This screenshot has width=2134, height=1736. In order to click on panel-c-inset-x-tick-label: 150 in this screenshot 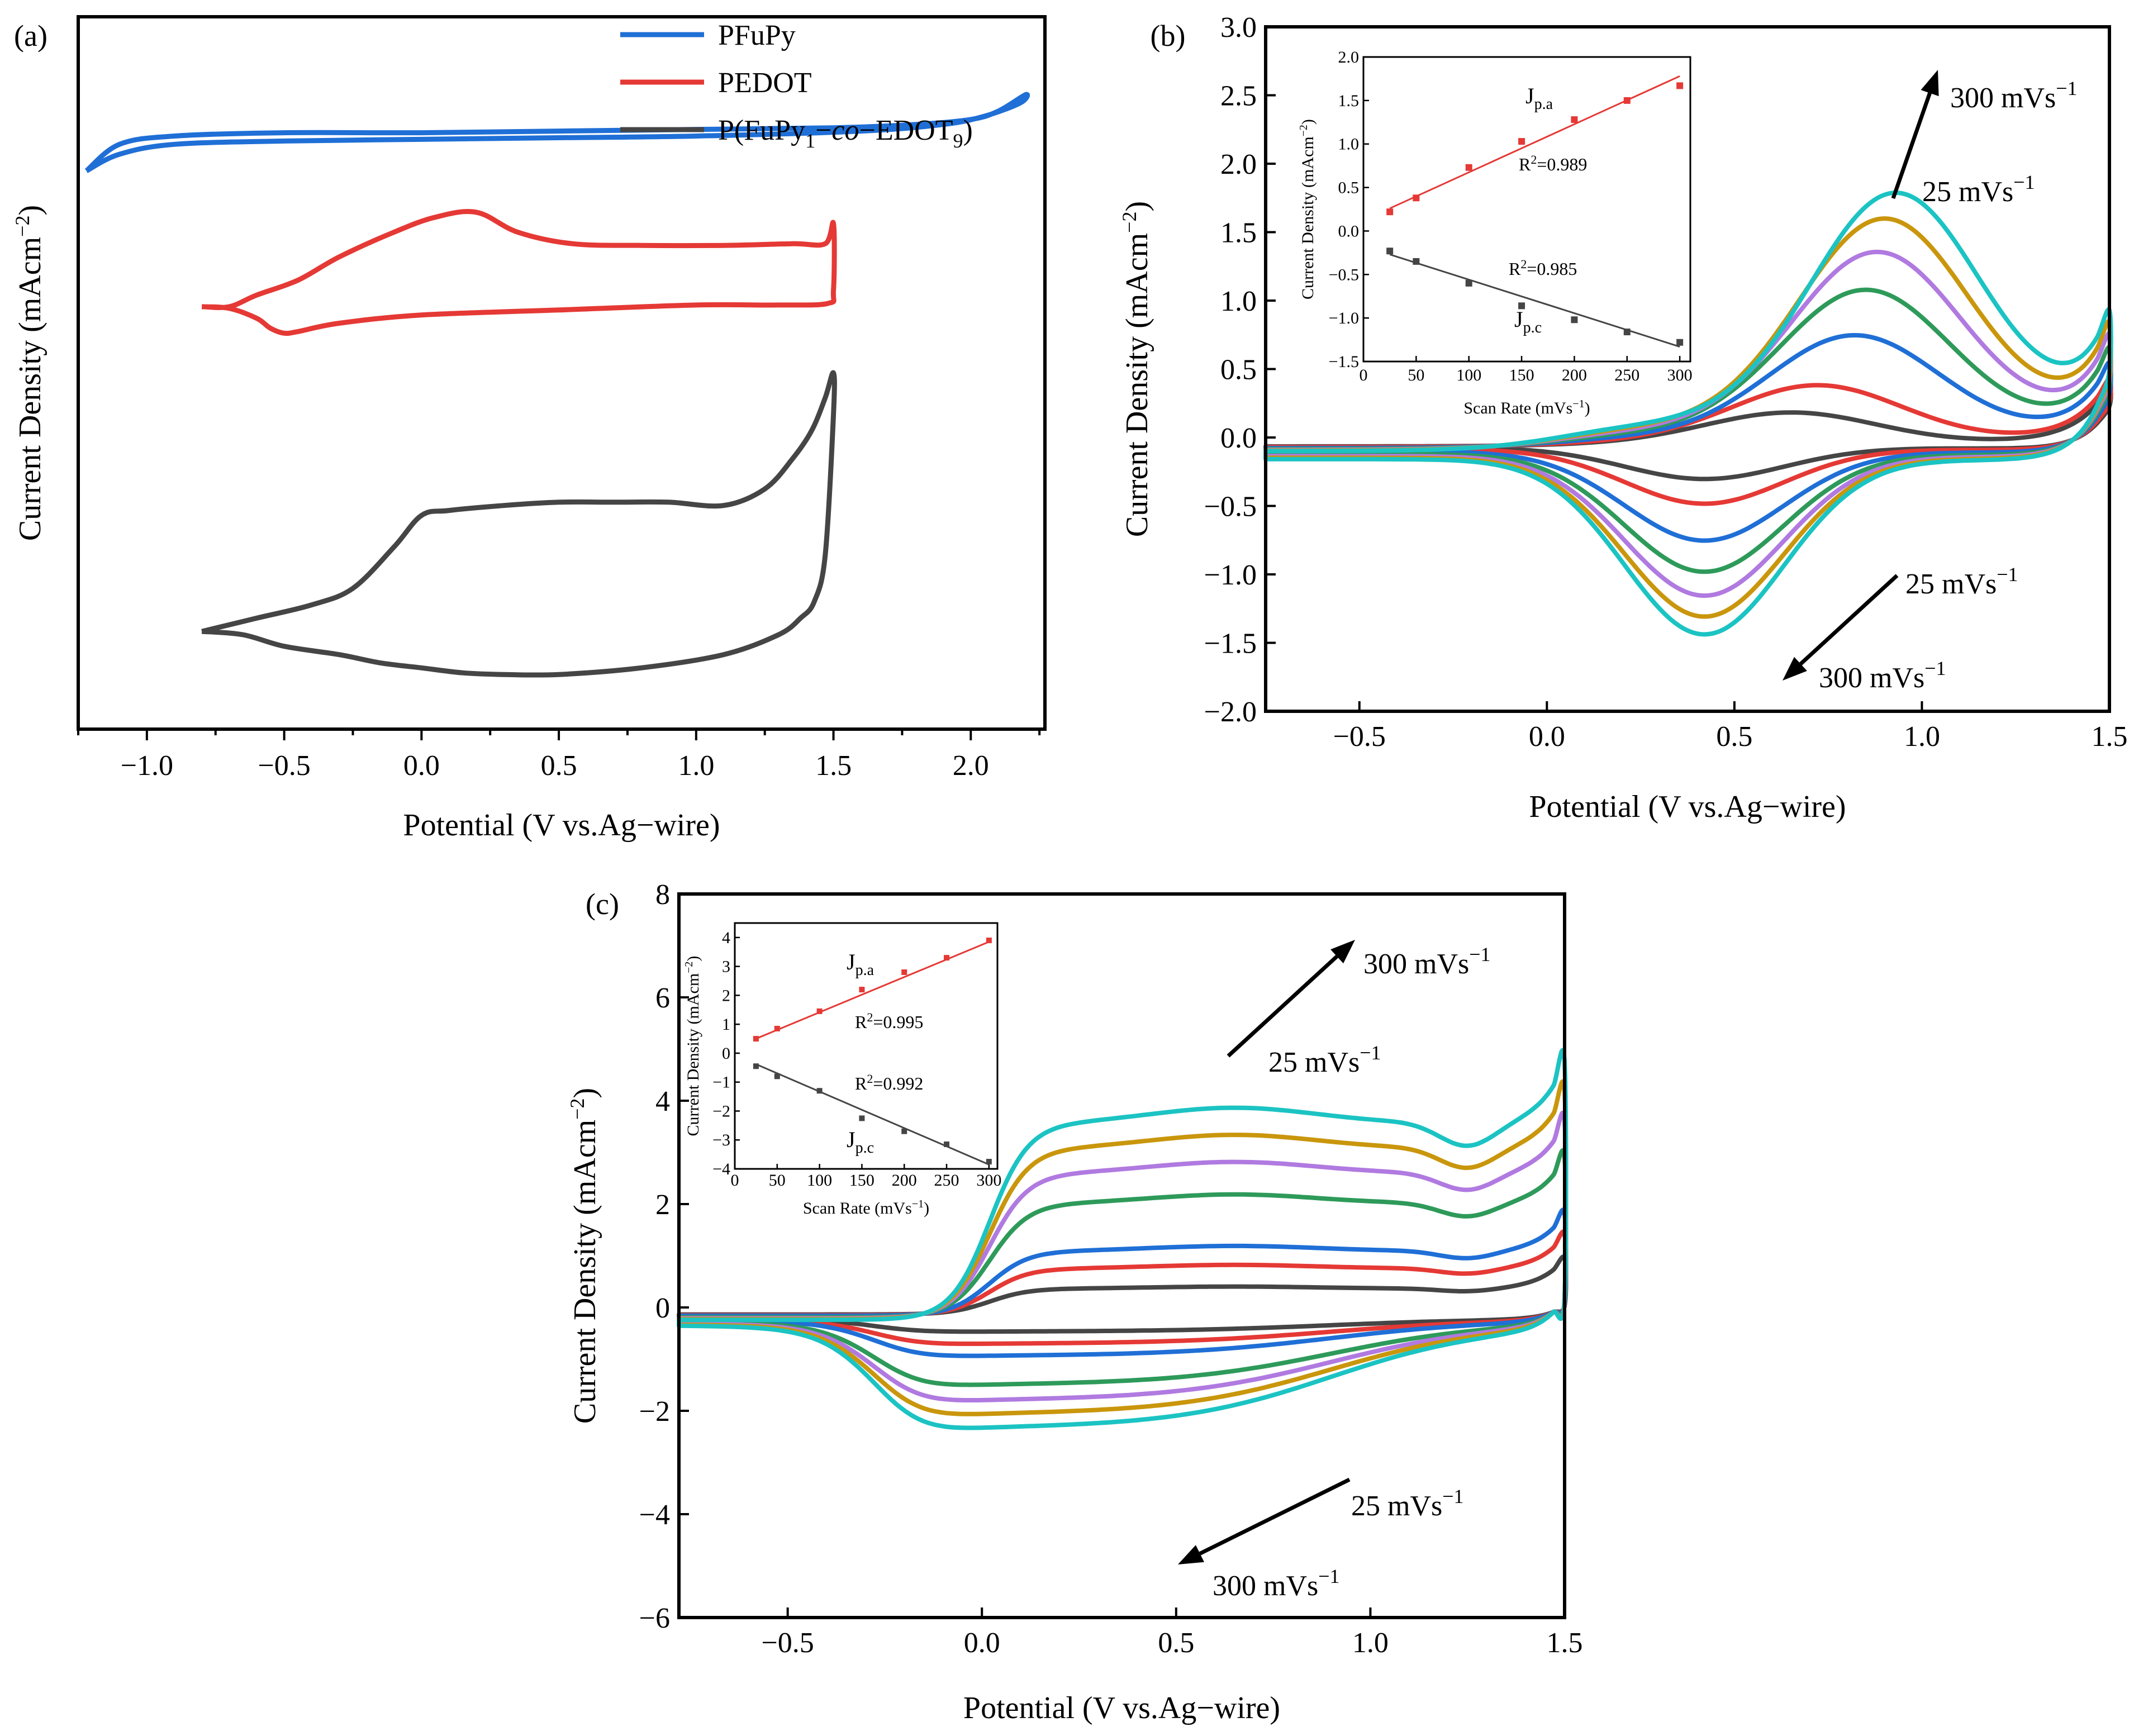, I will do `click(861, 1180)`.